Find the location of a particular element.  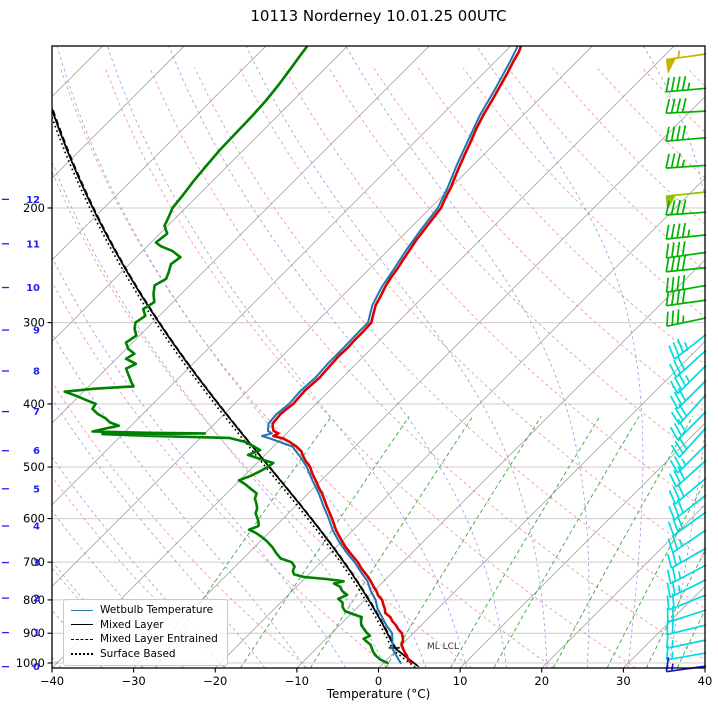

legend-label: Mixed Layer is located at coordinates (132, 624).